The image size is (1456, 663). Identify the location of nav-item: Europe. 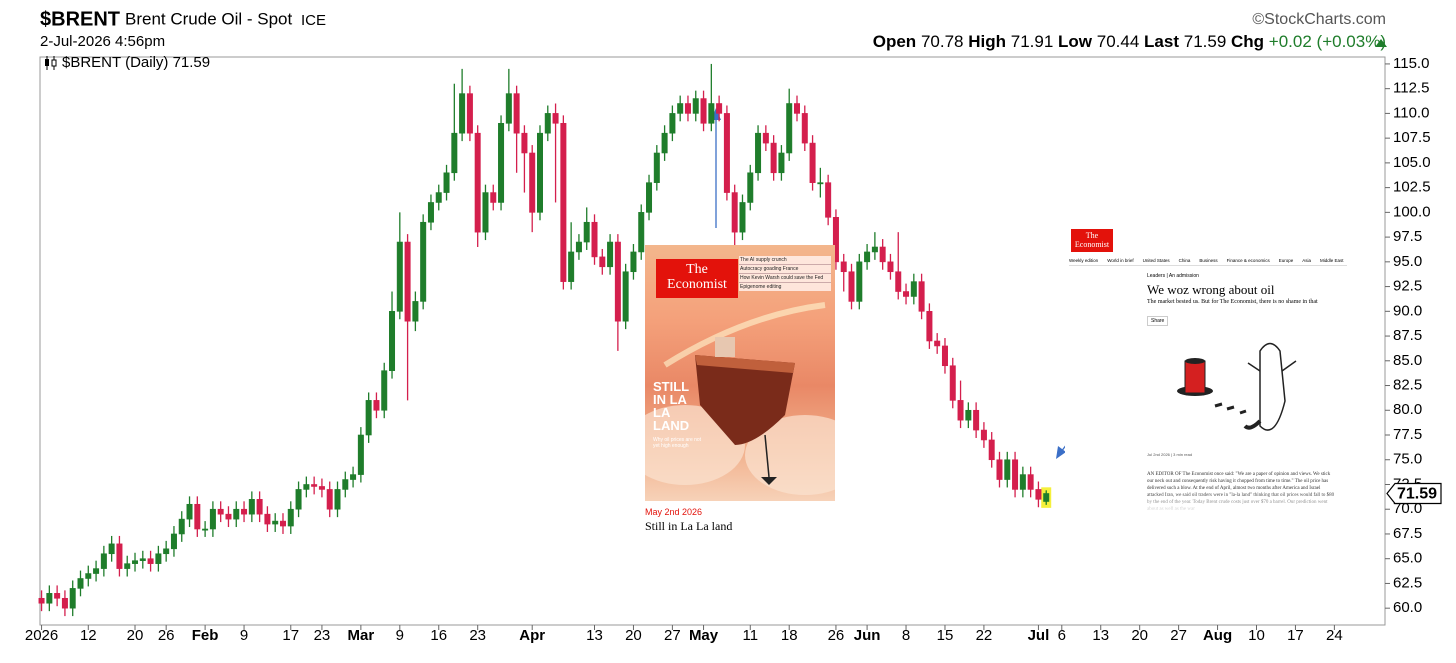
(1286, 260).